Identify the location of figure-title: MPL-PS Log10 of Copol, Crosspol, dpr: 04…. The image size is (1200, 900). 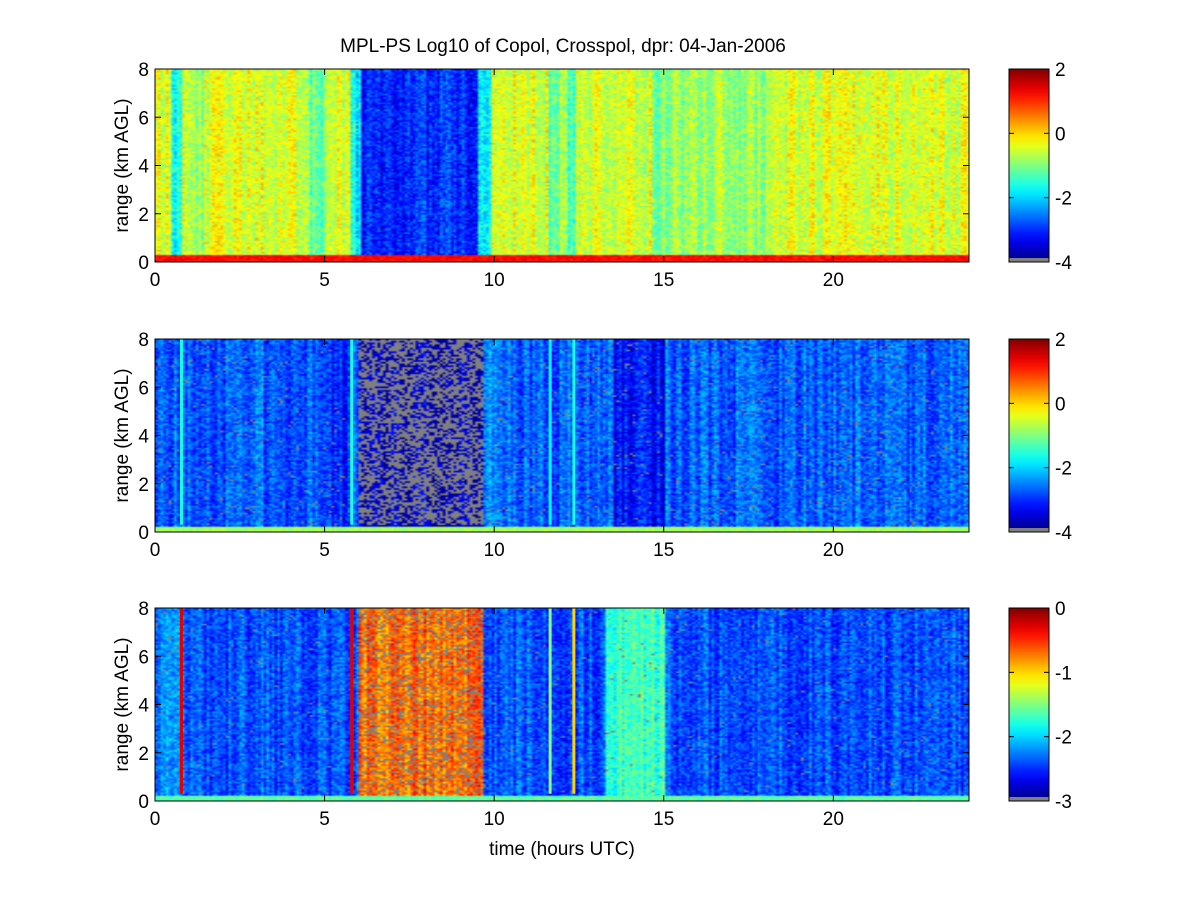
(563, 46).